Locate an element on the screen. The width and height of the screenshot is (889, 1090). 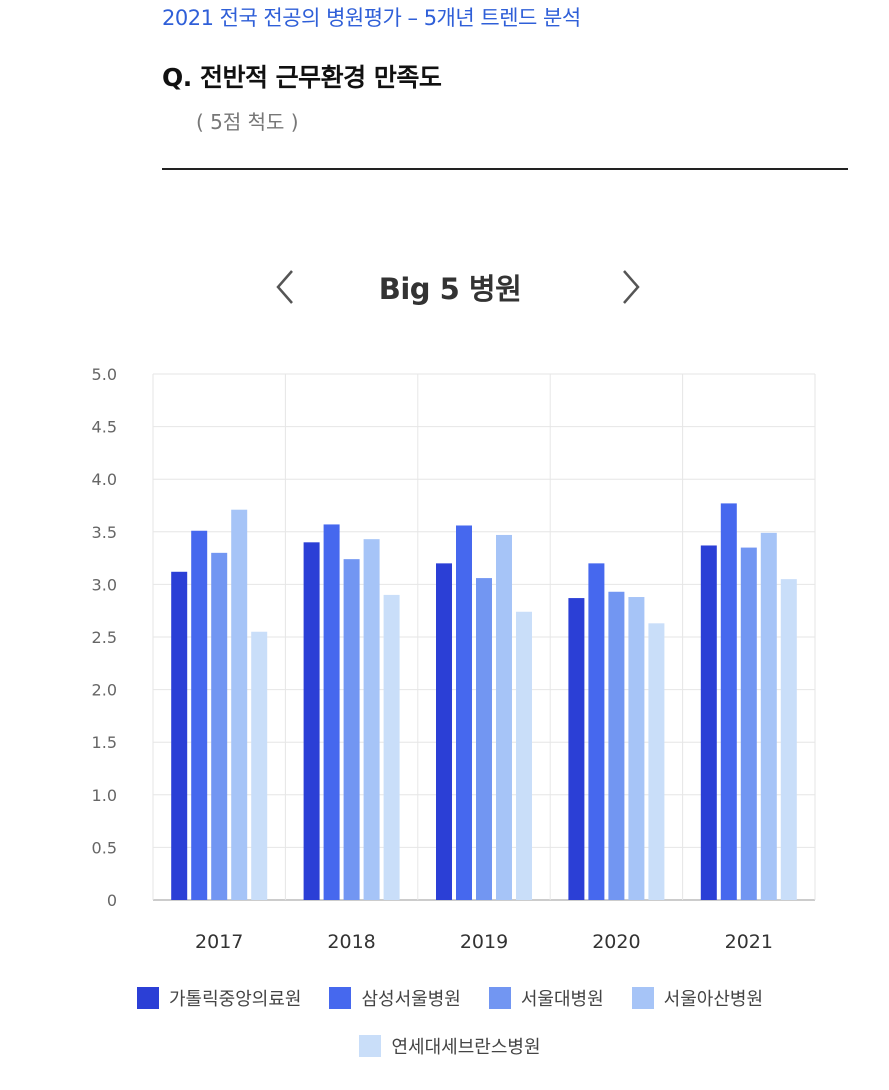
y-tick-label: 5.0 is located at coordinates (104, 374).